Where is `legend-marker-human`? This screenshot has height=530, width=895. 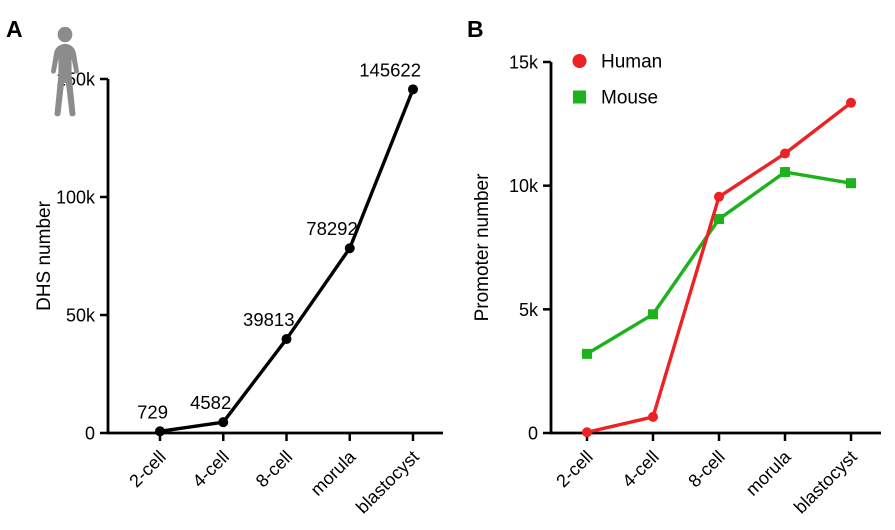 legend-marker-human is located at coordinates (579, 61).